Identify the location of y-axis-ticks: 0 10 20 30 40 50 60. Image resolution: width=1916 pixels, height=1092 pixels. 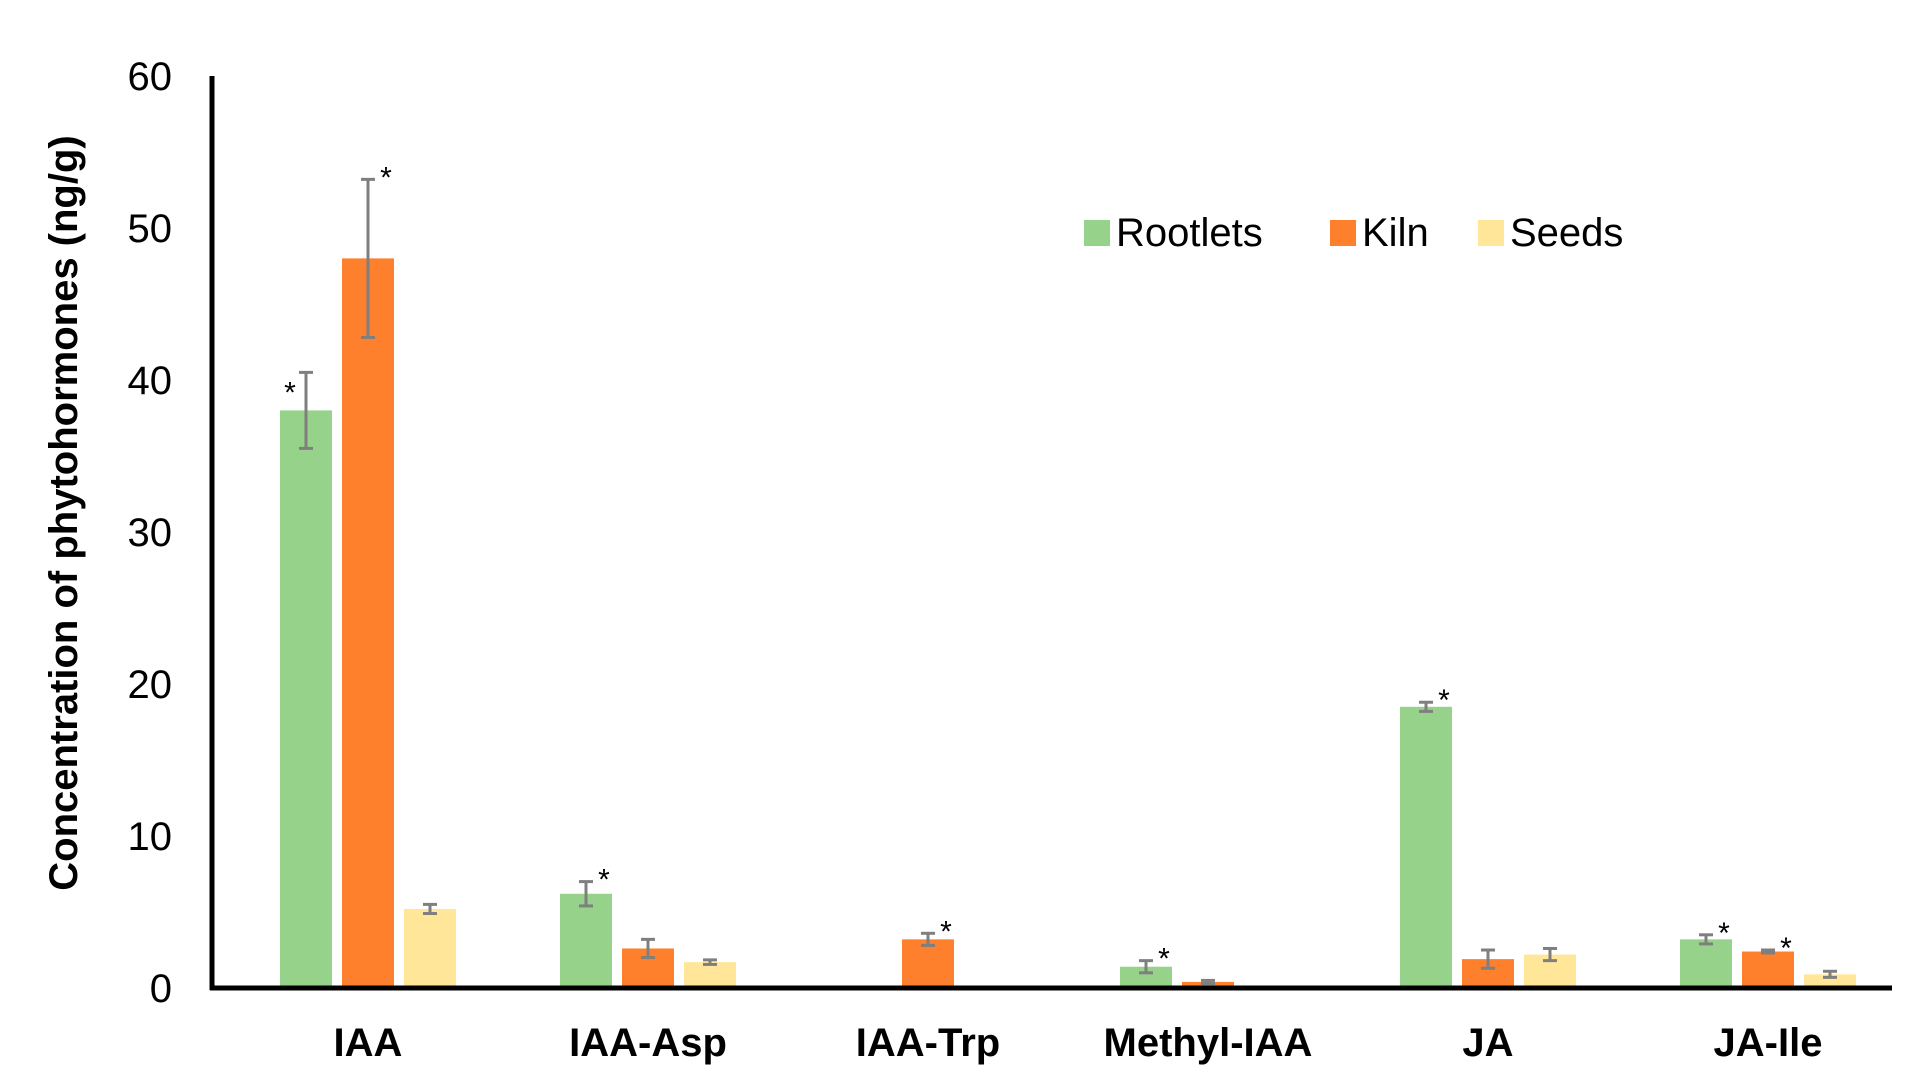
(150, 533).